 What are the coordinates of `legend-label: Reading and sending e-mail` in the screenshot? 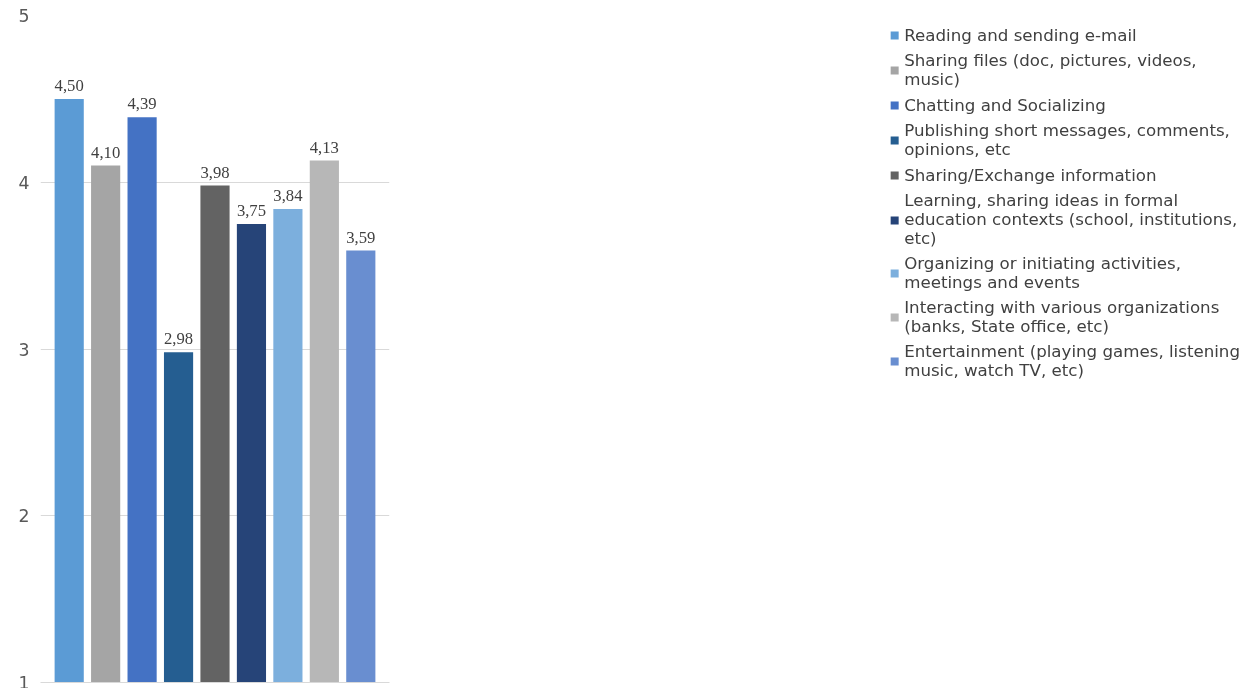 It's located at (1020, 35).